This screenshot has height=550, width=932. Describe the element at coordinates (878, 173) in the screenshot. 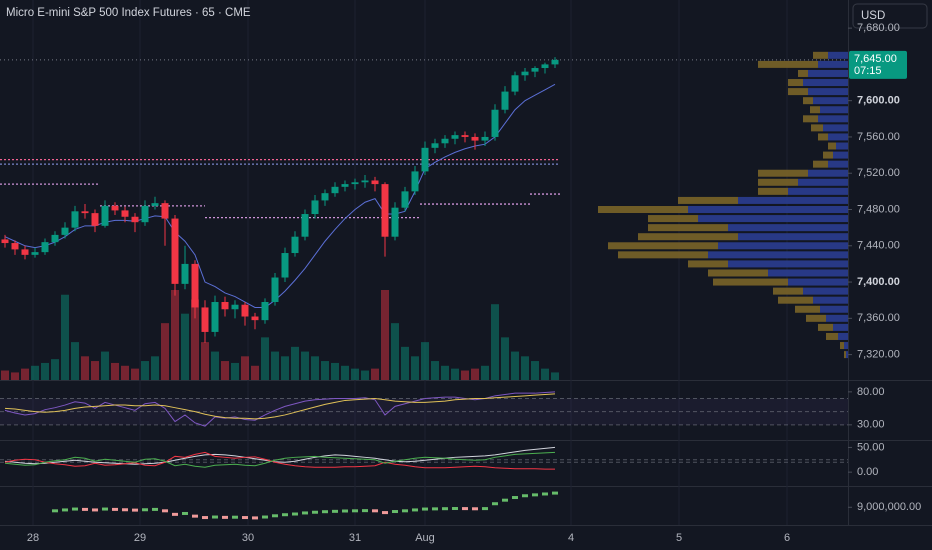

I see `y-tick-label: 7,520.00` at that location.